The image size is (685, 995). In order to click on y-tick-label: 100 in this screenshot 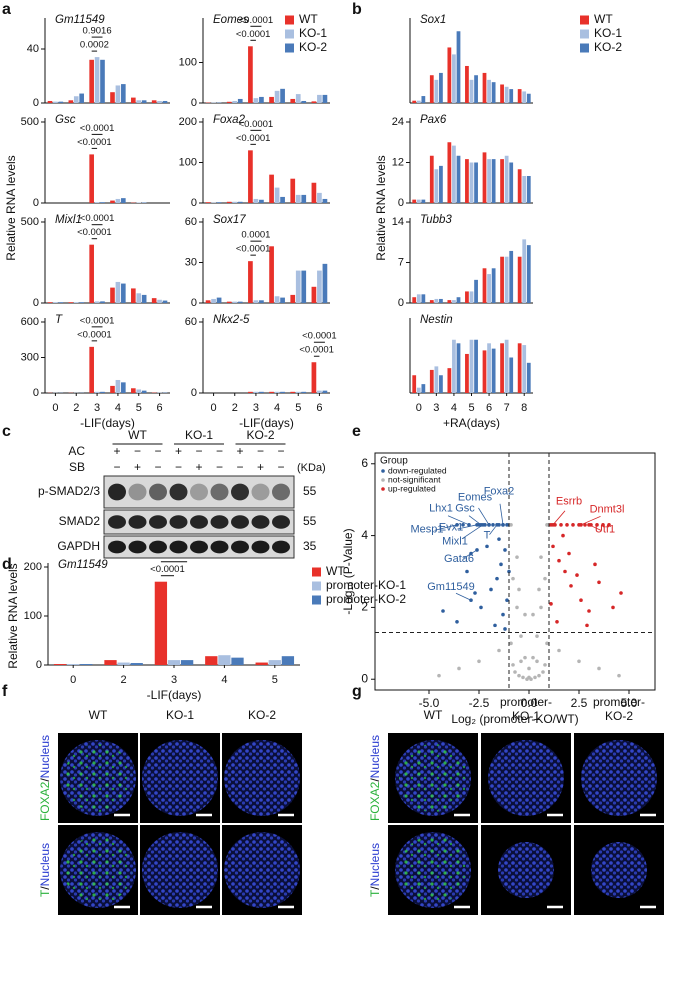, I will do `click(188, 62)`.